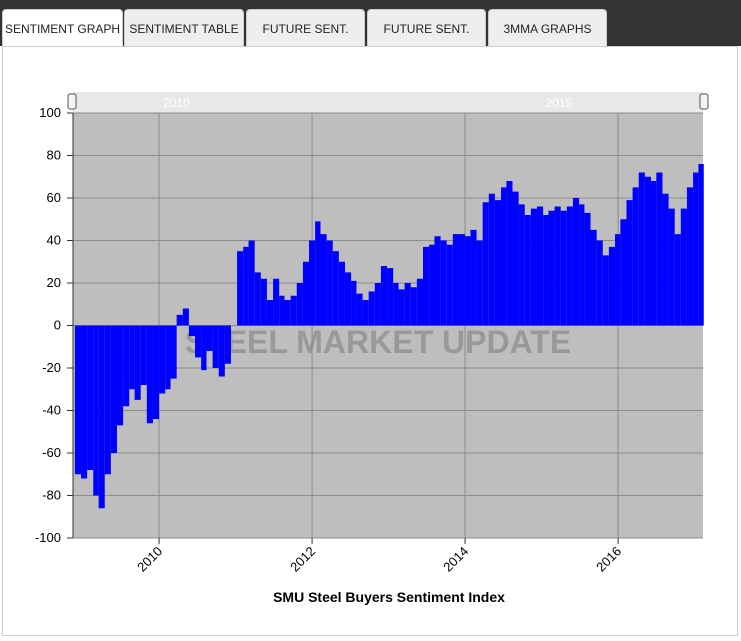  I want to click on y-tick-label: -40, so click(51, 410).